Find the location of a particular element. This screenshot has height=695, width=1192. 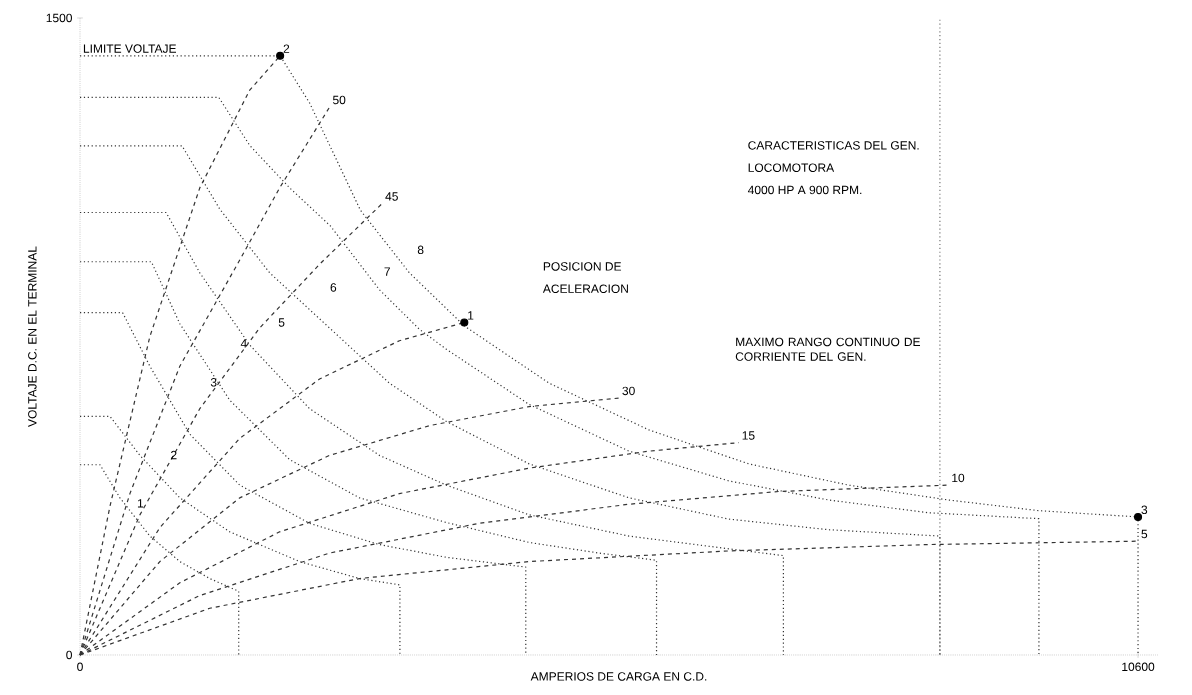

annotation: CARACTERISTICAS DEL GEN. is located at coordinates (833, 145).